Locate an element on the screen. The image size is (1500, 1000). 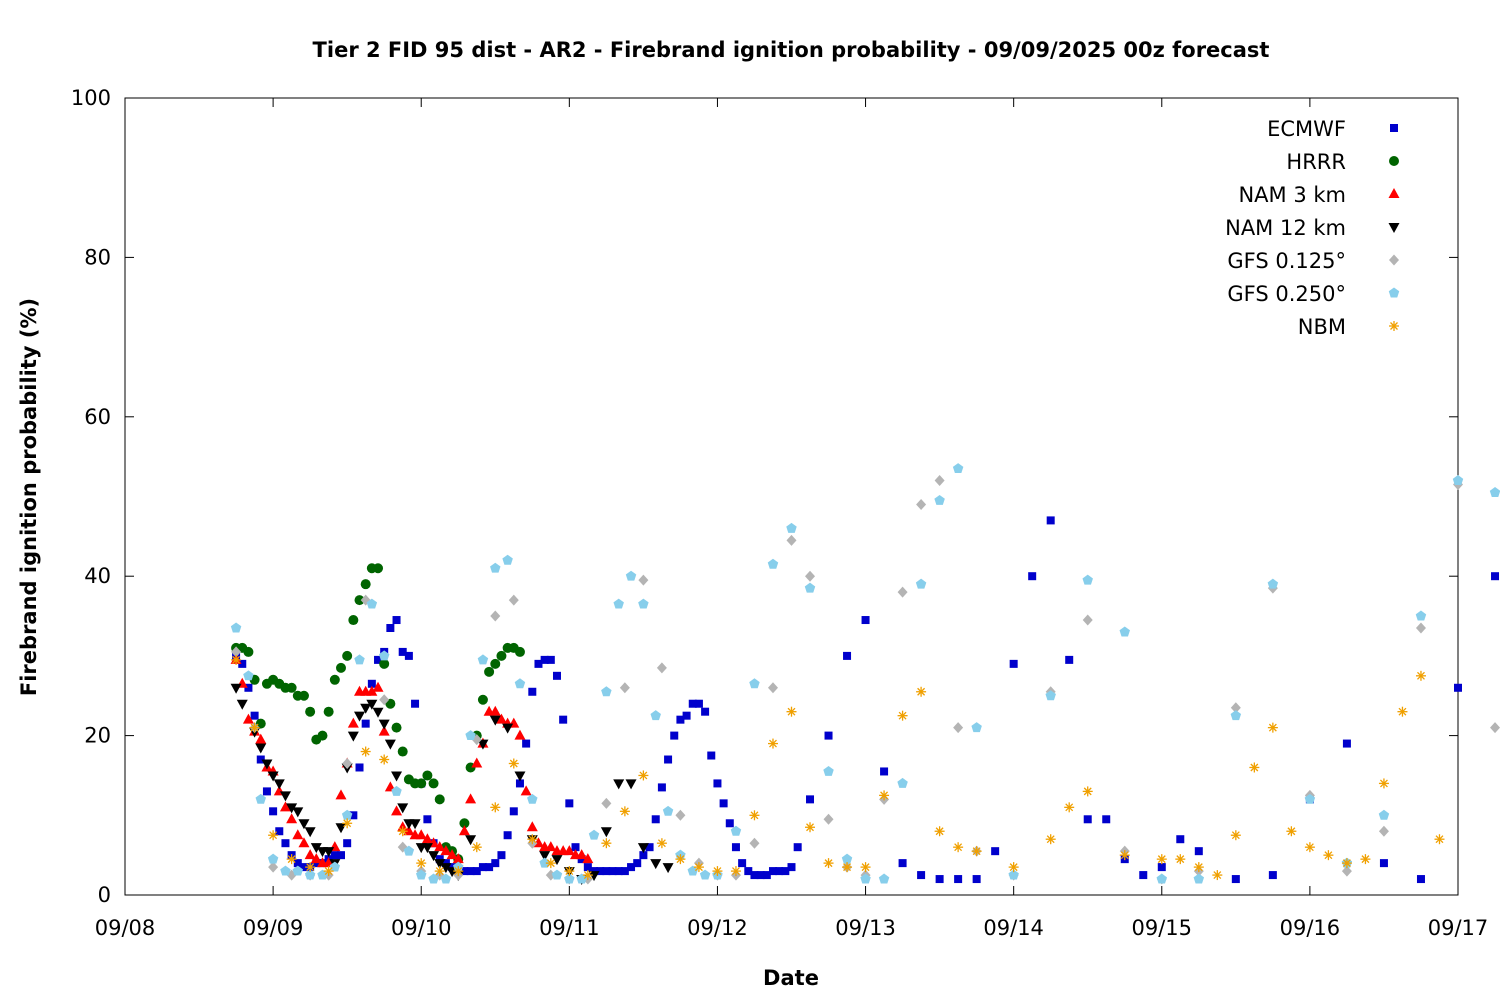
x-tick-label: 09/17 is located at coordinates (1458, 928).